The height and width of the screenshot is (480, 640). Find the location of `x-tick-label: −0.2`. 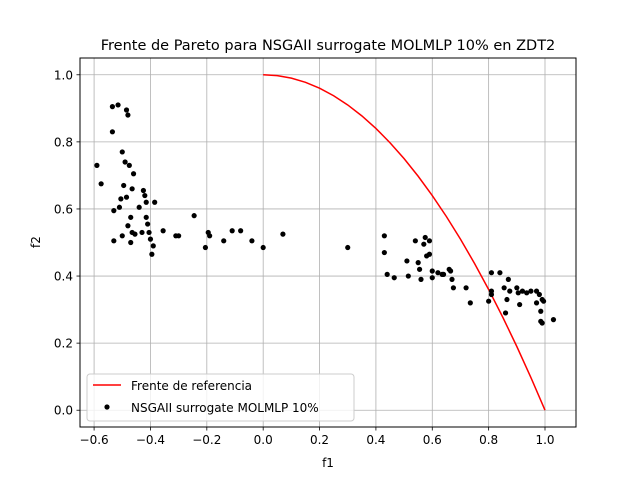

x-tick-label: −0.2 is located at coordinates (206, 440).